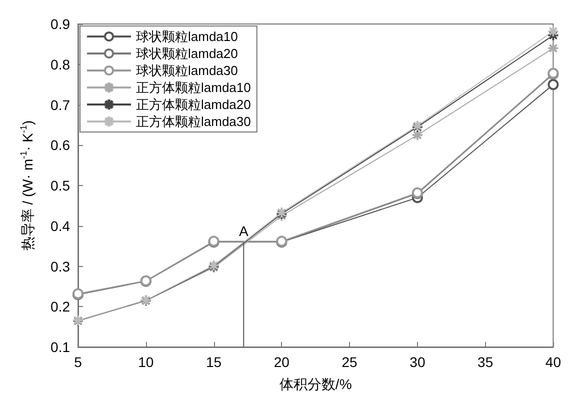 The width and height of the screenshot is (572, 407). Describe the element at coordinates (187, 70) in the screenshot. I see `legend-label: 球状颗粒lamda30` at that location.